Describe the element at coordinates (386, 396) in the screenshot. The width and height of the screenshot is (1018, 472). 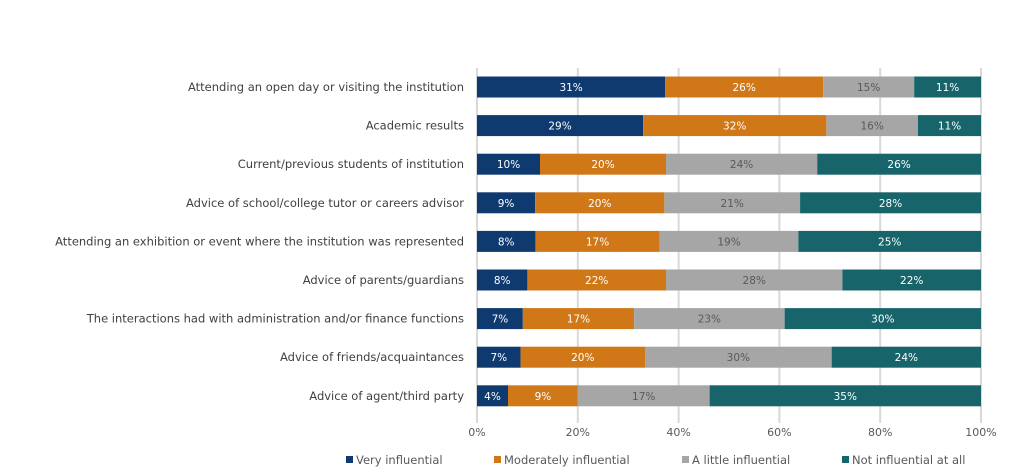
I see `category-label: Advice of agent/third party` at that location.